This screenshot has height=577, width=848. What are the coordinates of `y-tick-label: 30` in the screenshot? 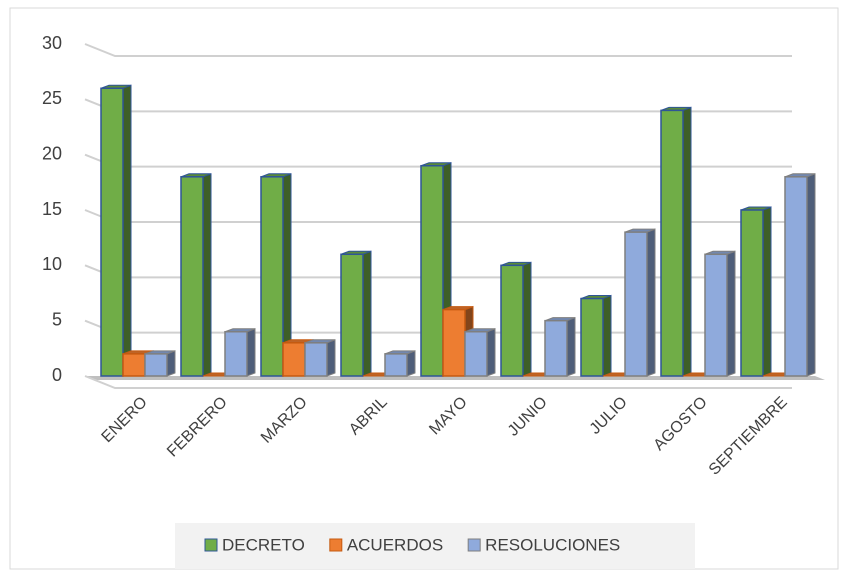 It's located at (52, 43).